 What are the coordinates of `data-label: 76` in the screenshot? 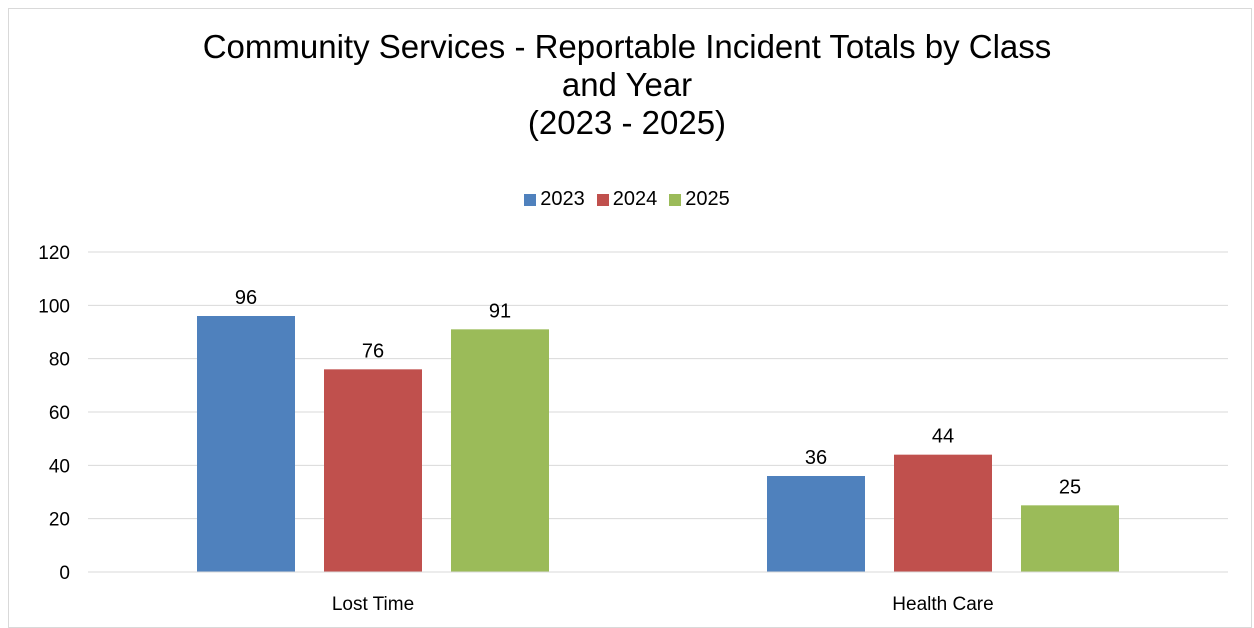 It's located at (373, 351).